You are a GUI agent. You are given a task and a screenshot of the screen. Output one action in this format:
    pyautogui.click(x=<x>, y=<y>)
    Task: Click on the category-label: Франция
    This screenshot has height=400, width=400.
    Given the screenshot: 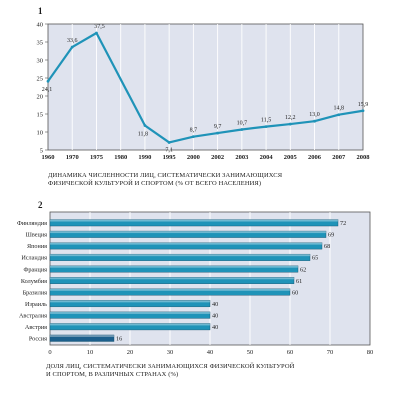 What is the action you would take?
    pyautogui.click(x=35, y=269)
    